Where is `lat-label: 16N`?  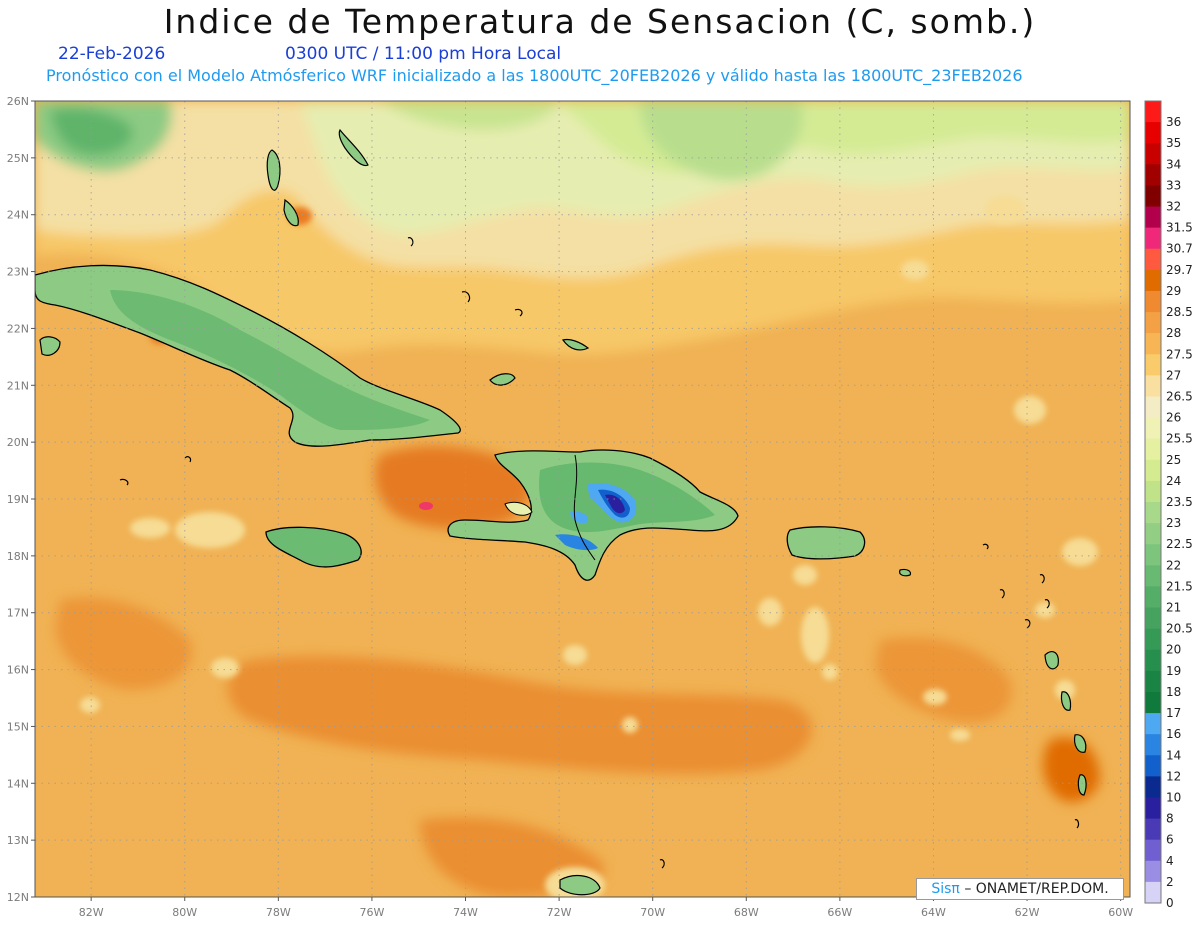
lat-label: 16N is located at coordinates (18, 670).